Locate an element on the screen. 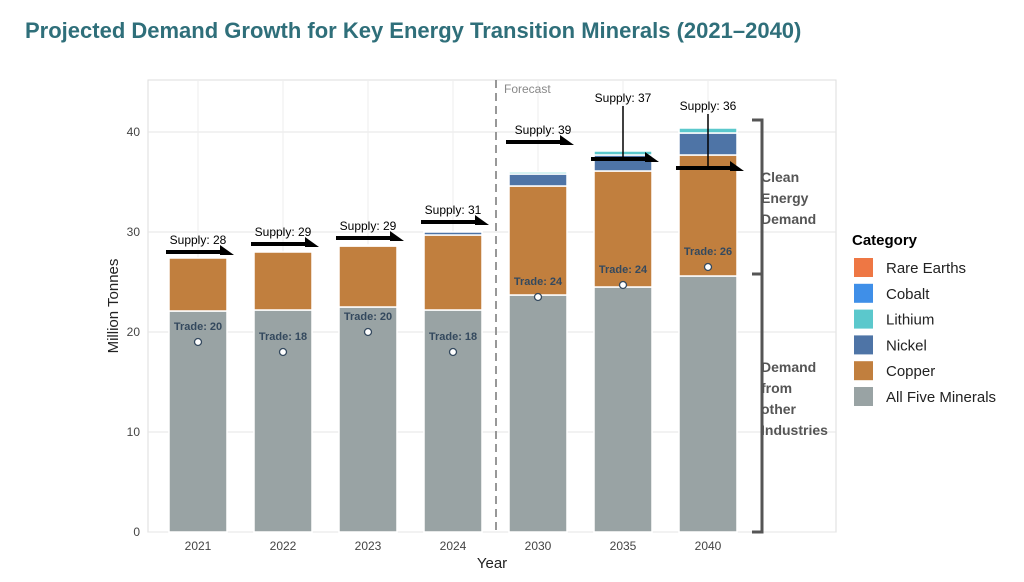  bracket-label: Industries is located at coordinates (794, 430).